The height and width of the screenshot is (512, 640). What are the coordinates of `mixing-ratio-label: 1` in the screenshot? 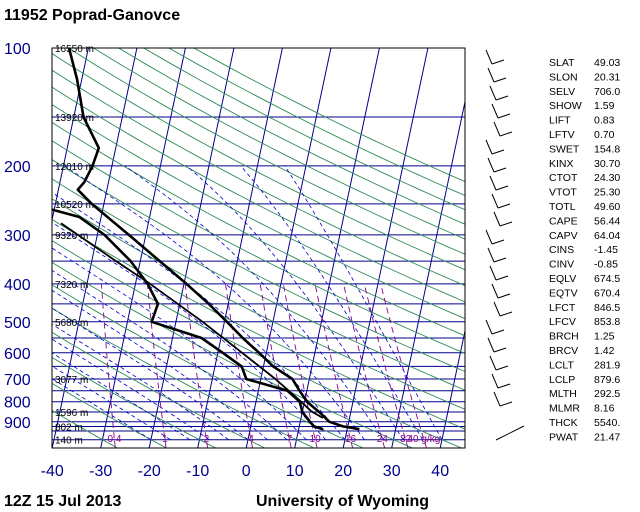 It's located at (165, 439).